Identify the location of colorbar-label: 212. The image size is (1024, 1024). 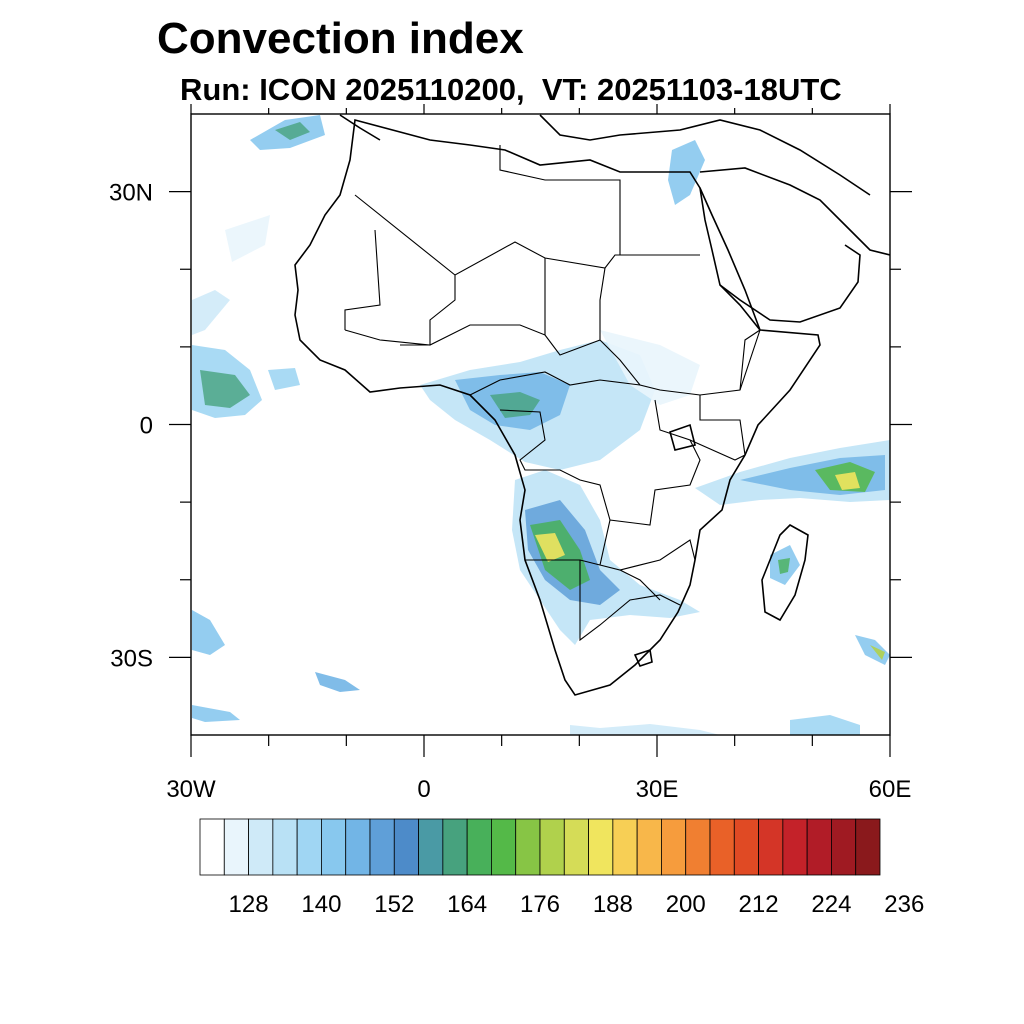
(759, 904).